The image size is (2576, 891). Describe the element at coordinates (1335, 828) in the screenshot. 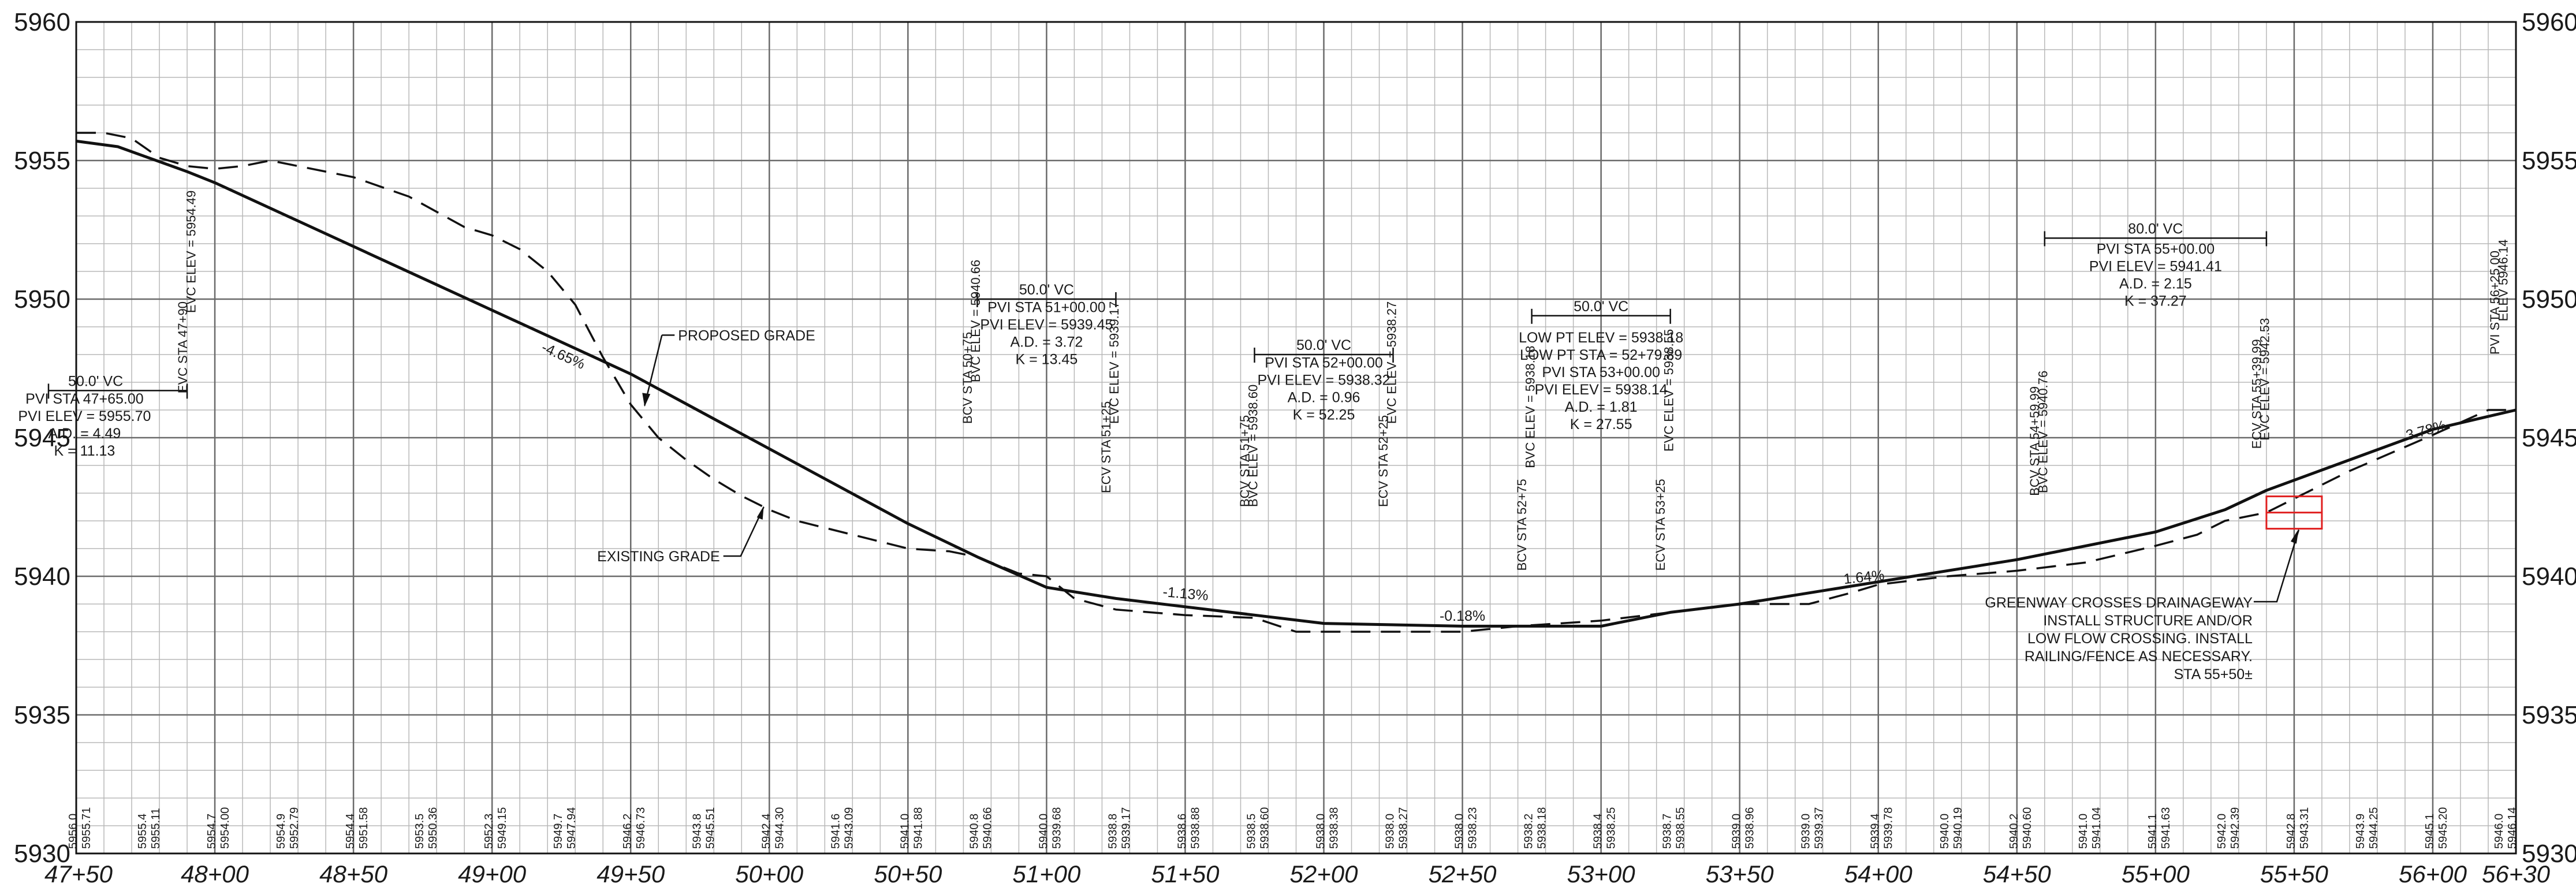

I see `proposed-elevation-value: 5938.38` at that location.